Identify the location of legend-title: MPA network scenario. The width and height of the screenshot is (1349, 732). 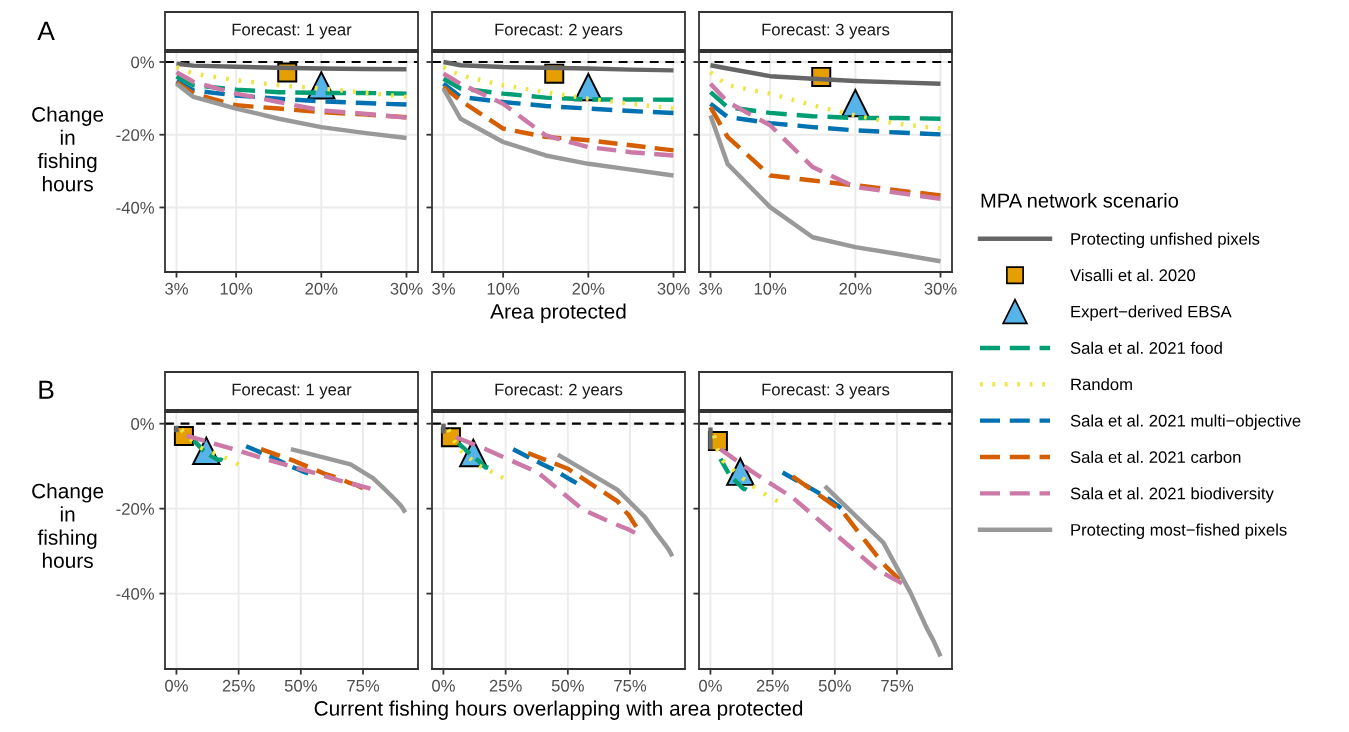
(1080, 200).